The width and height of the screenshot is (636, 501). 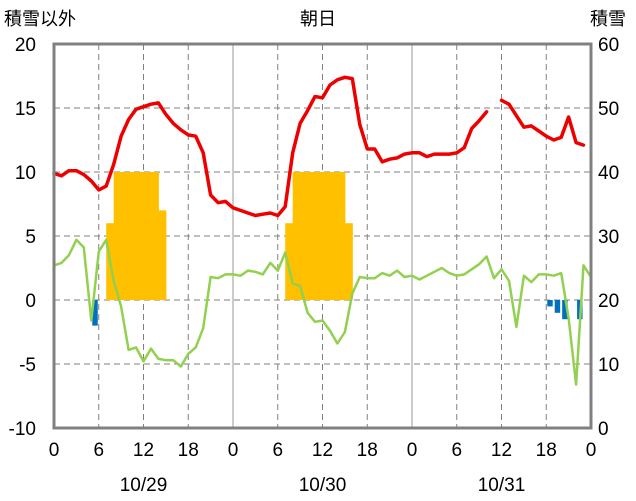 What do you see at coordinates (144, 485) in the screenshot?
I see `date-label: 10/29` at bounding box center [144, 485].